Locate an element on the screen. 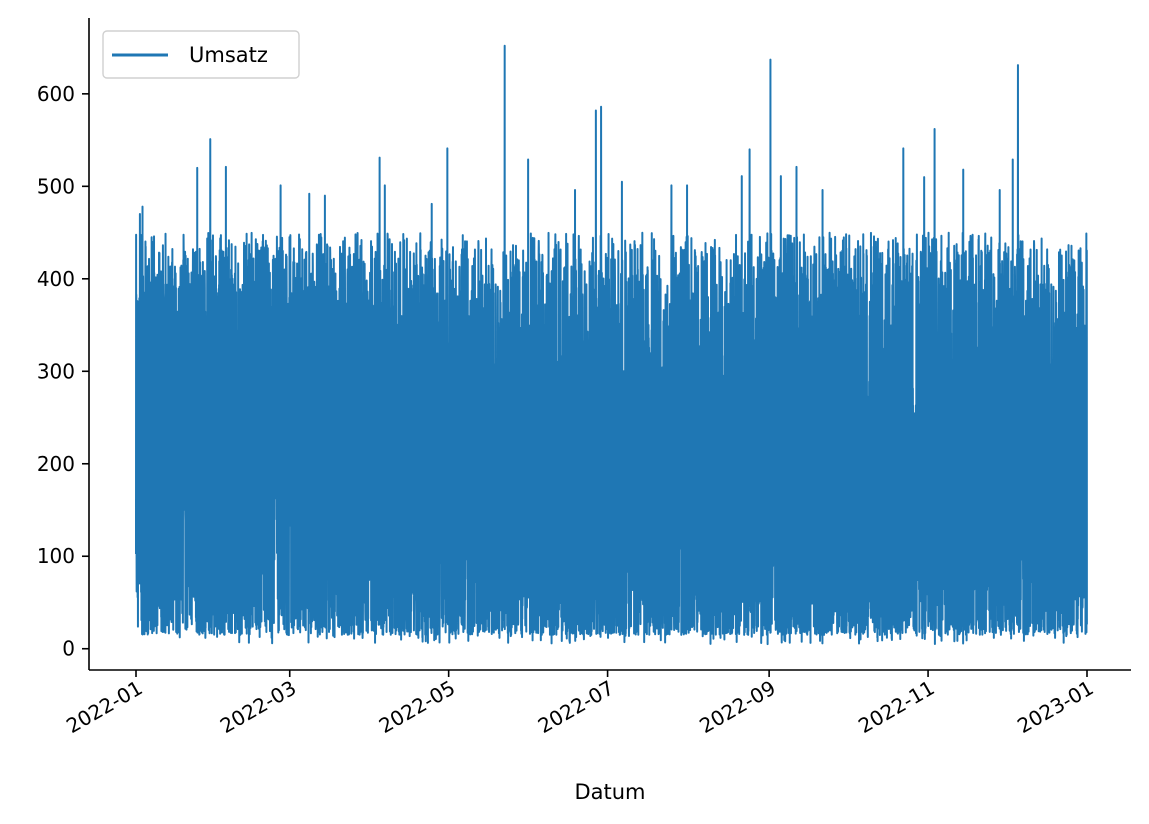 The image size is (1149, 824). legend-frame is located at coordinates (201, 54).